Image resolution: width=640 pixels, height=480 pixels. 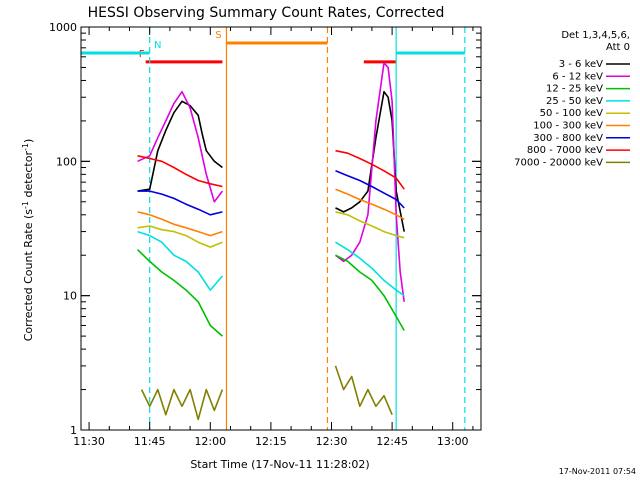 I want to click on legend-label: 100 - 300 keV, so click(x=568, y=126).